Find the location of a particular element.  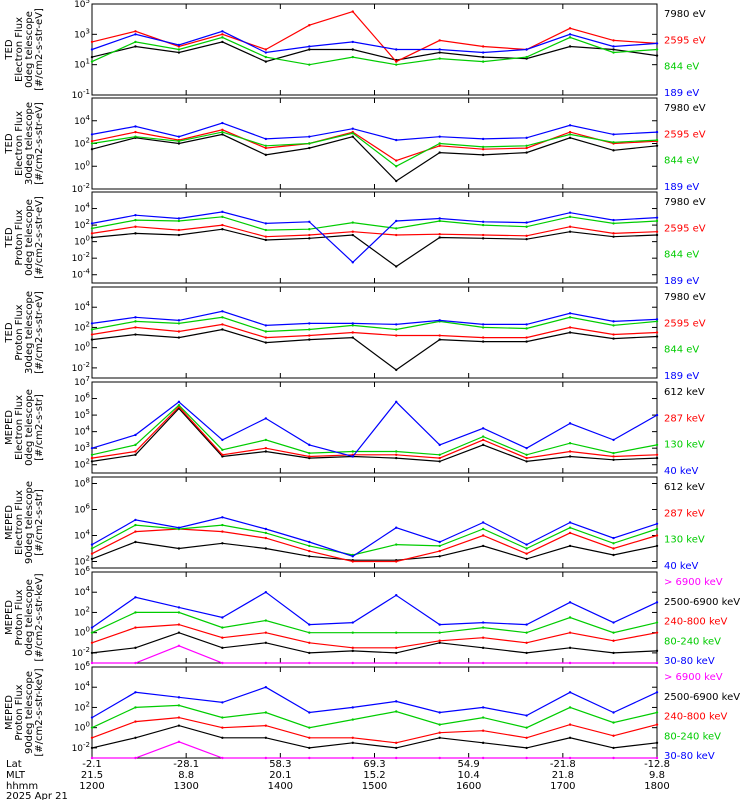

y-axis-label-line: TED is located at coordinates (9, 332).